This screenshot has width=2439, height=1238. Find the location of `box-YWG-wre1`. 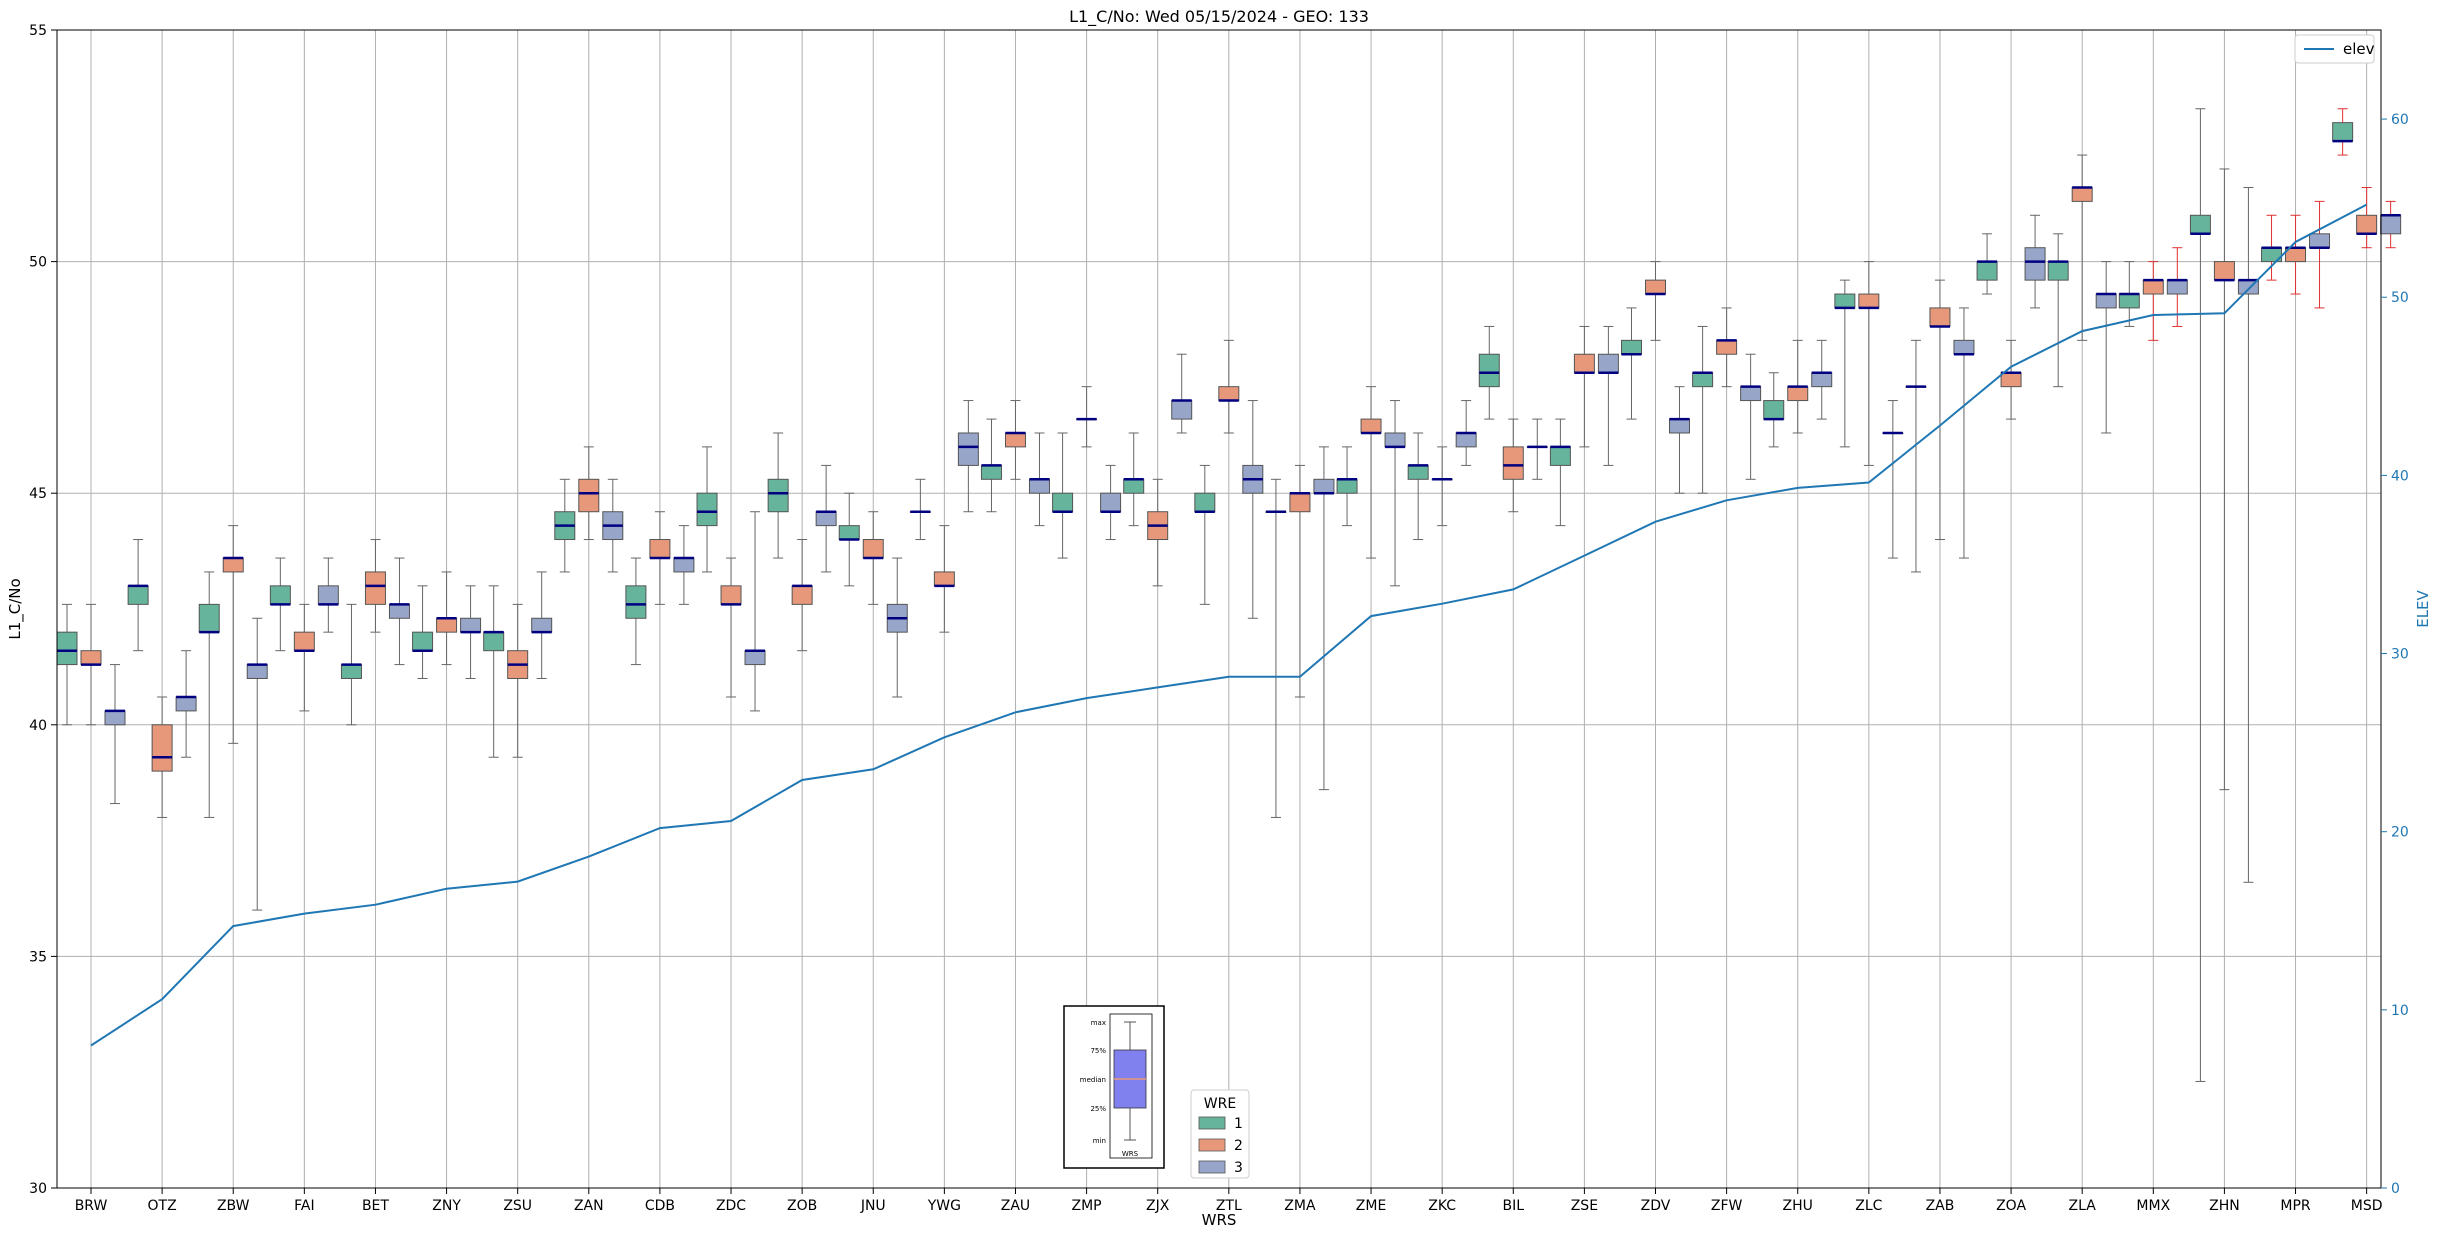

box-YWG-wre1 is located at coordinates (920, 509).